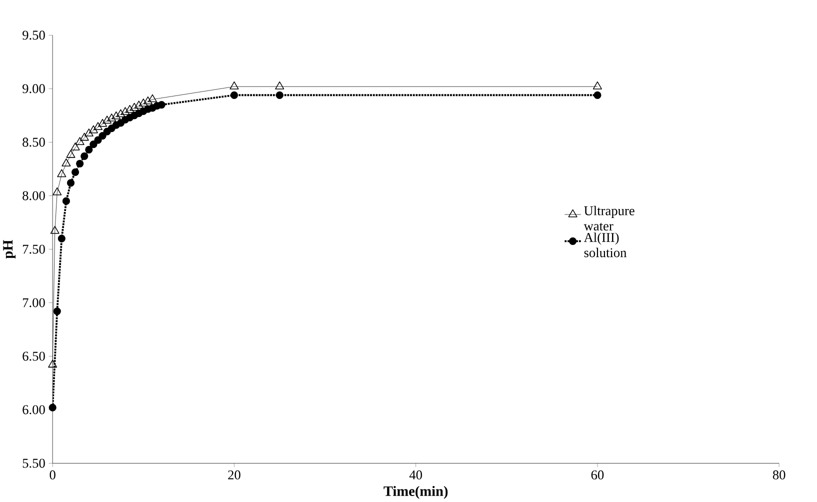  What do you see at coordinates (33, 463) in the screenshot?
I see `y-tick-label: 5.50` at bounding box center [33, 463].